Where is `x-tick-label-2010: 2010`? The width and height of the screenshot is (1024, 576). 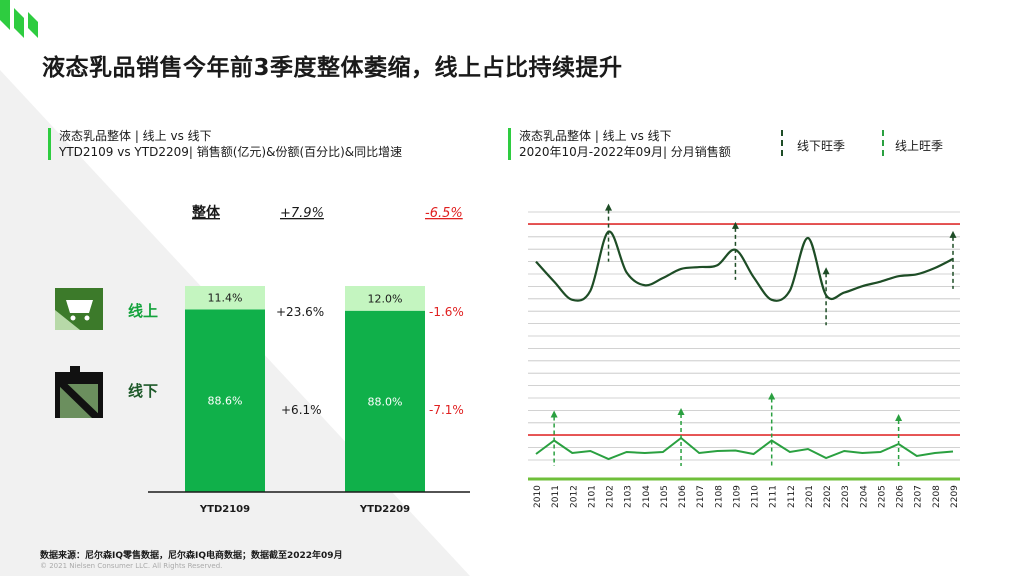
x-tick-label-2010: 2010 is located at coordinates (538, 496).